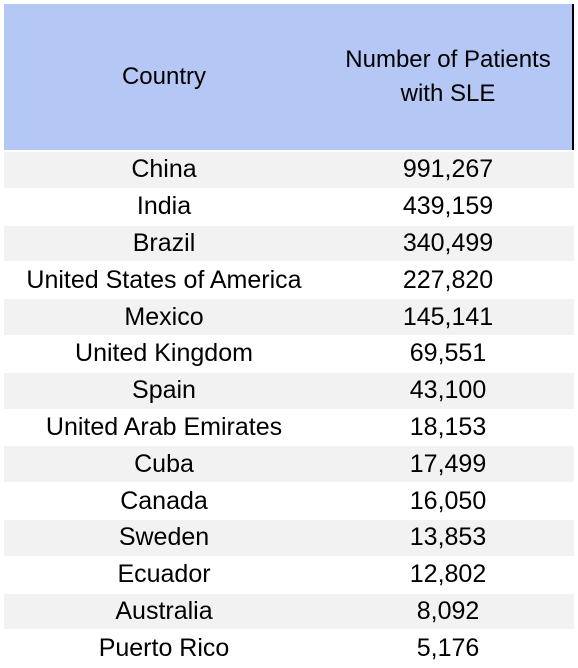  Describe the element at coordinates (289, 243) in the screenshot. I see `table-row: Brazil 340,499` at that location.